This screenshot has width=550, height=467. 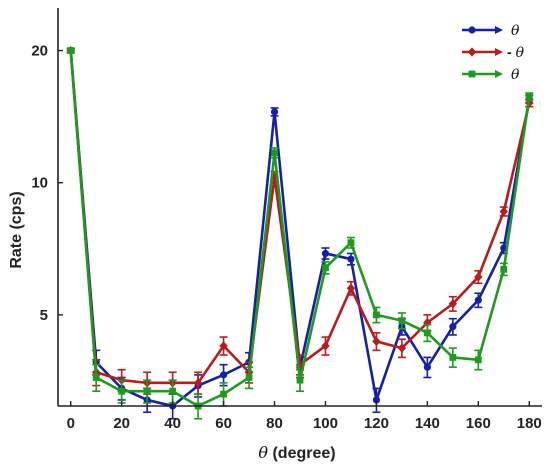 I want to click on x-tick-label: 120, so click(x=376, y=423).